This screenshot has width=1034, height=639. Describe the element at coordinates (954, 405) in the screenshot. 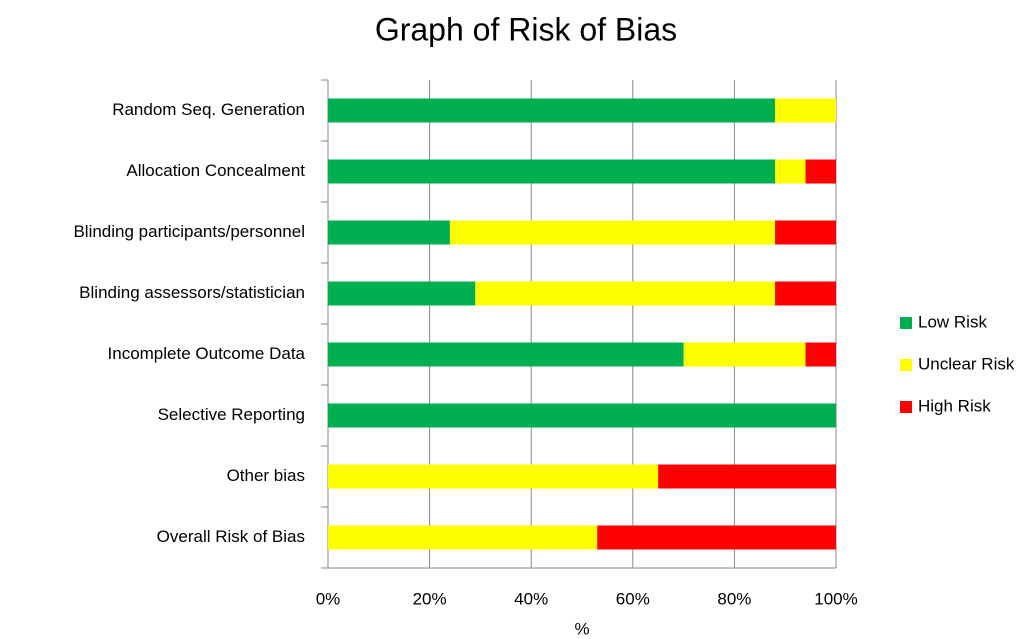

I see `legend-label: High Risk` at that location.